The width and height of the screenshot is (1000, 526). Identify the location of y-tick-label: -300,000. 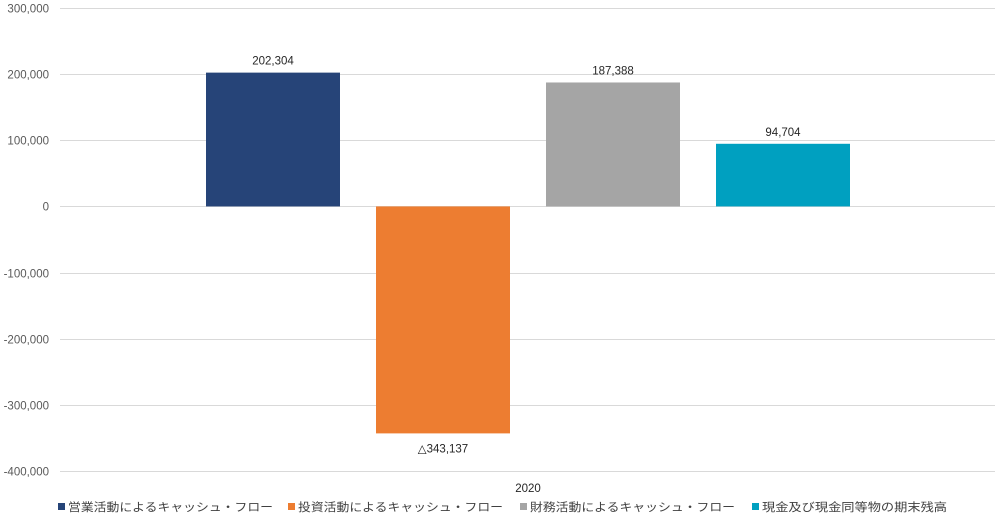
(26, 407).